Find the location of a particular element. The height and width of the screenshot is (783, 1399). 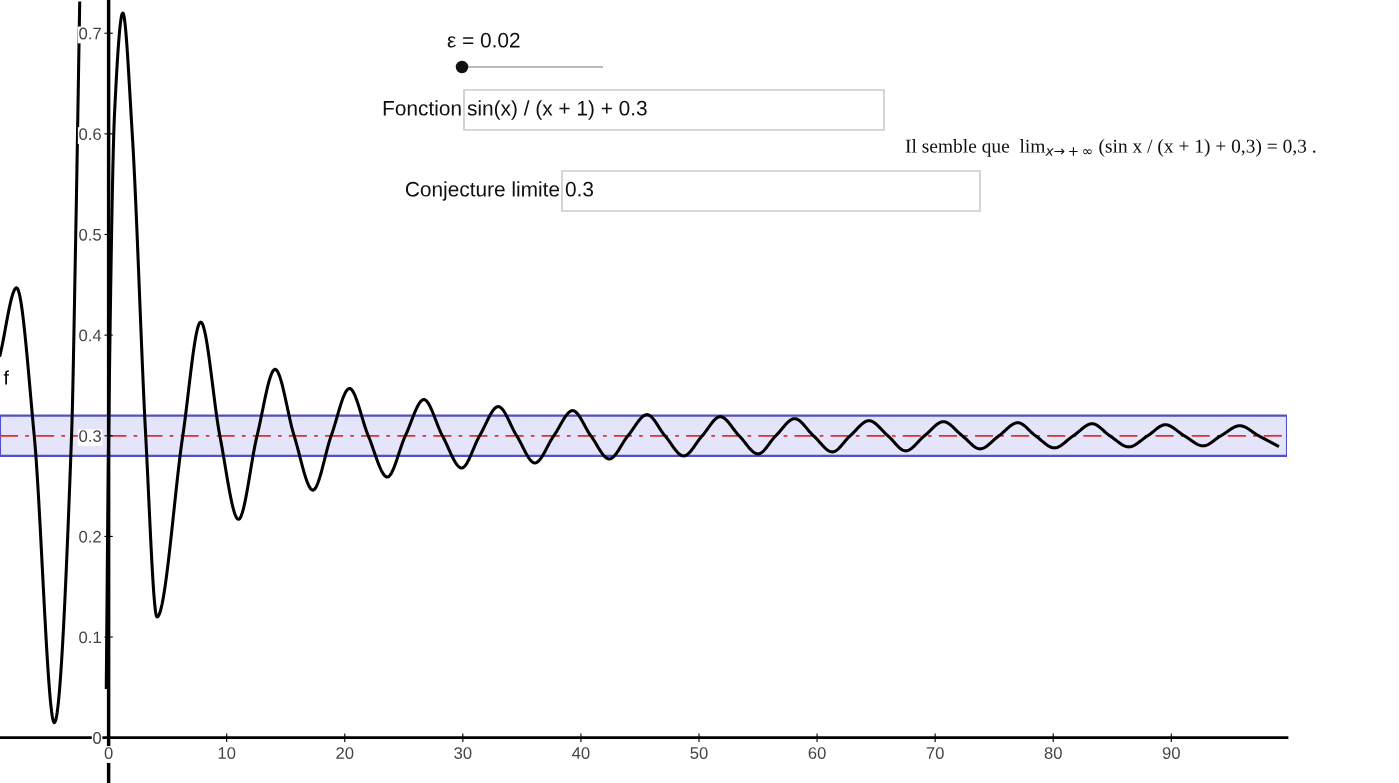

x-tick-label: 40 is located at coordinates (581, 753).